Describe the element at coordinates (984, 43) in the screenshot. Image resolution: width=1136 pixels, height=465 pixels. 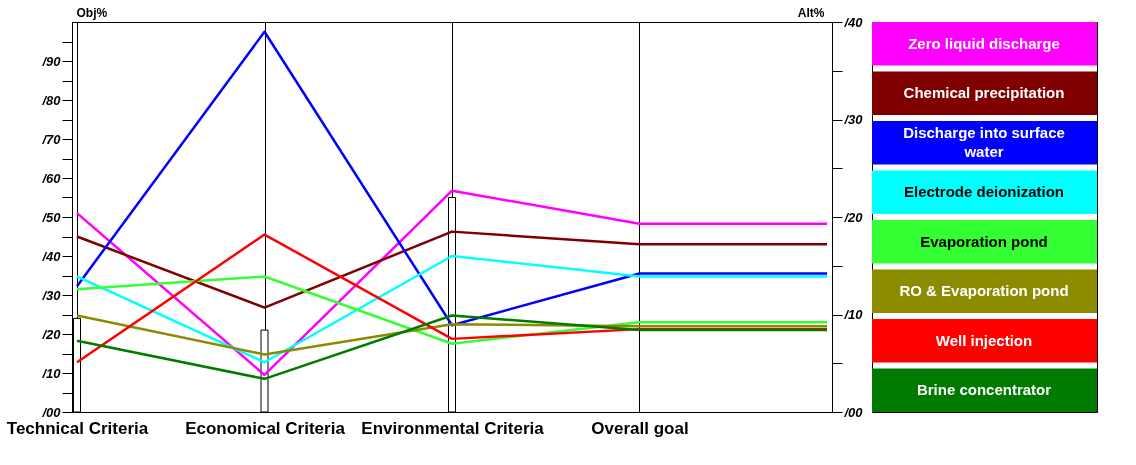
I see `text: Zero liquid discharge` at that location.